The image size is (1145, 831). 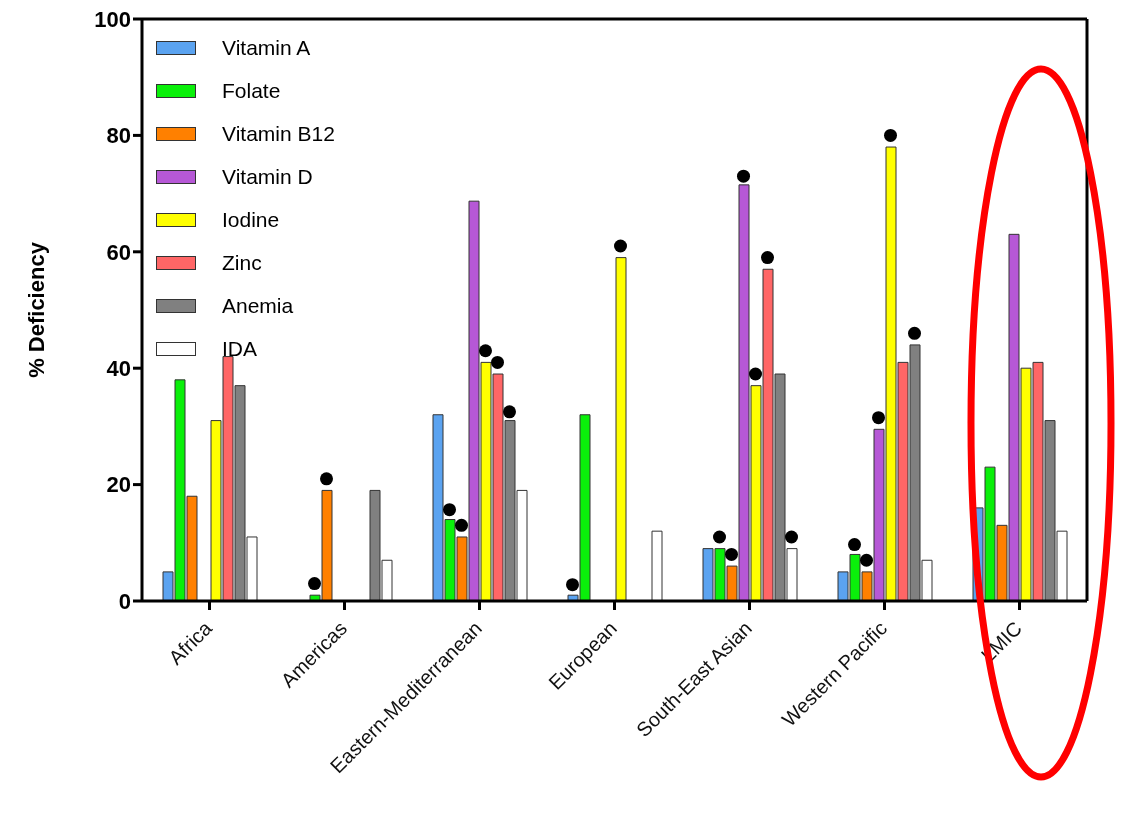 I want to click on legend-label: Iodine, so click(x=251, y=219).